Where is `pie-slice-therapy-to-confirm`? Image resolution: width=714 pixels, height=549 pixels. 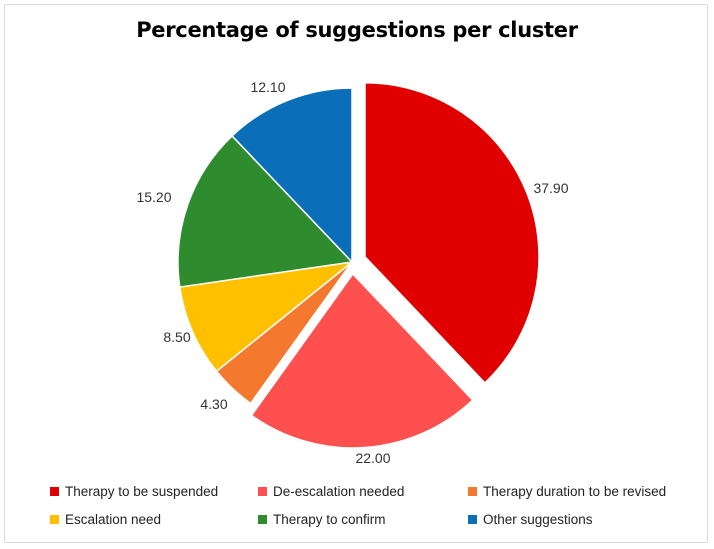
pie-slice-therapy-to-confirm is located at coordinates (265, 211).